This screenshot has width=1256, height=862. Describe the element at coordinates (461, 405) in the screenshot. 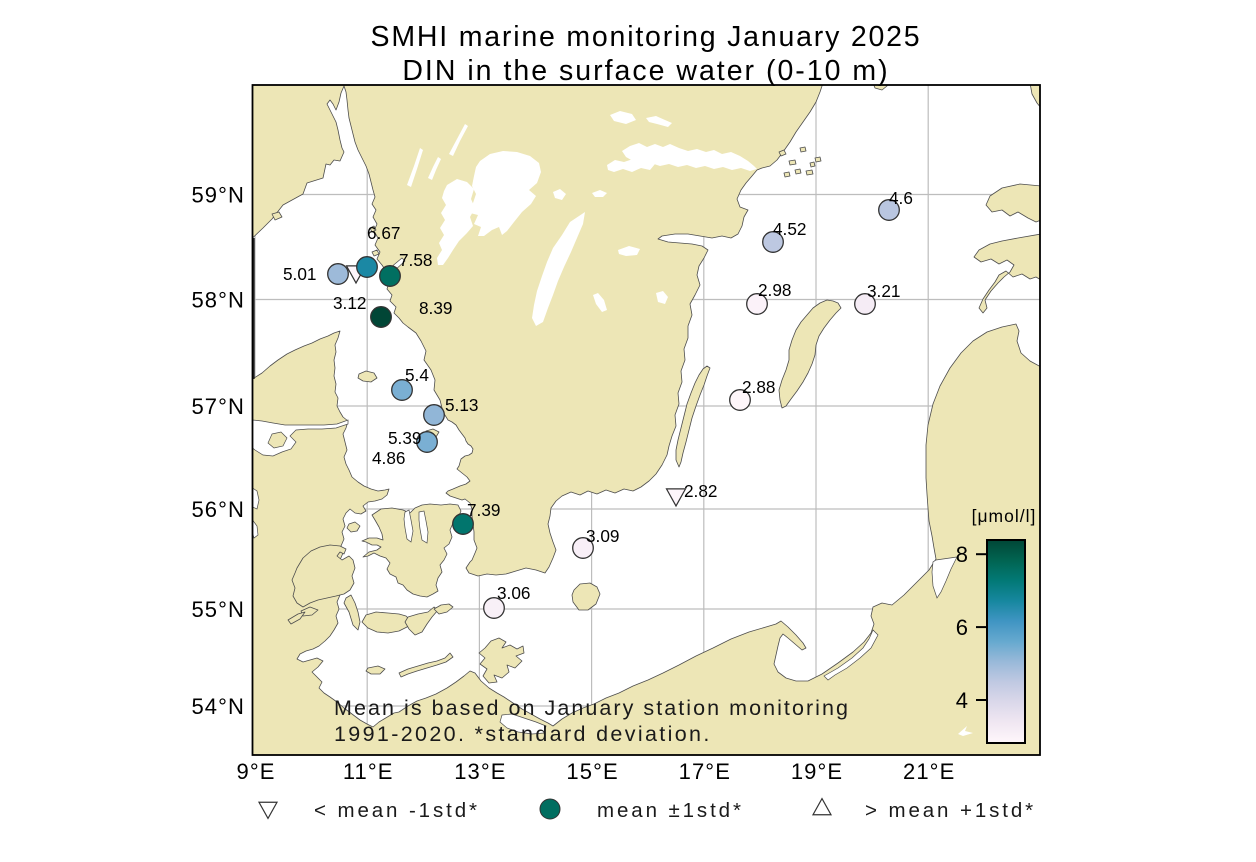

I see `svg-text: 5.13` at that location.